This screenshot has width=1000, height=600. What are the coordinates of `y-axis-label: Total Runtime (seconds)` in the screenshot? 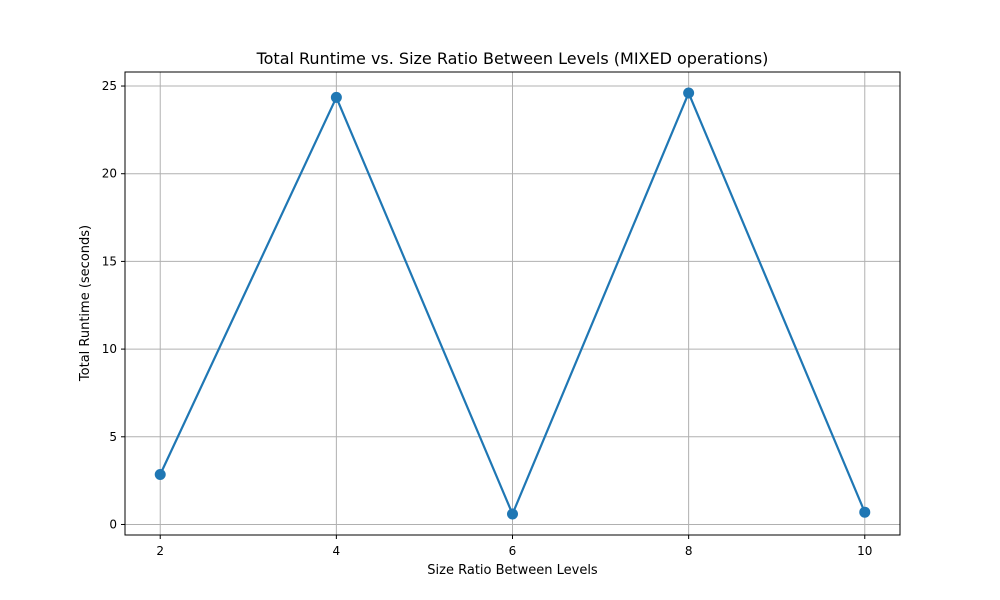 It's located at (85, 303).